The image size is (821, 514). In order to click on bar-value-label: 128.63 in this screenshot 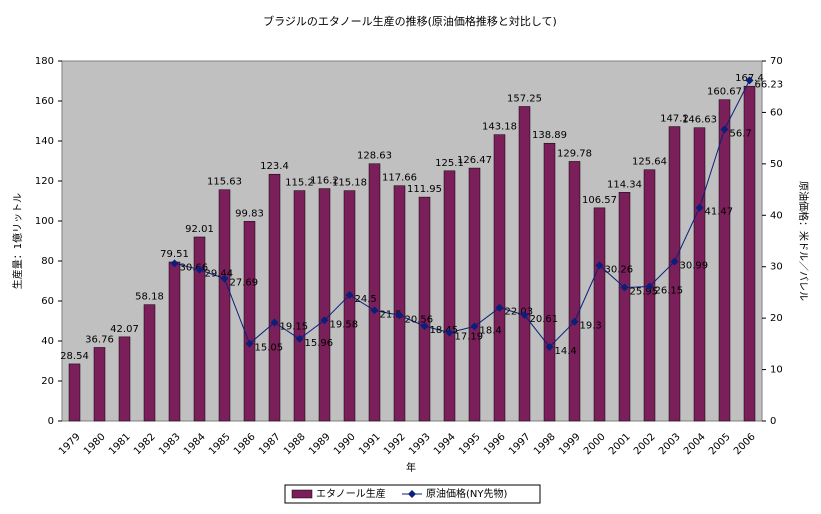, I will do `click(374, 156)`.